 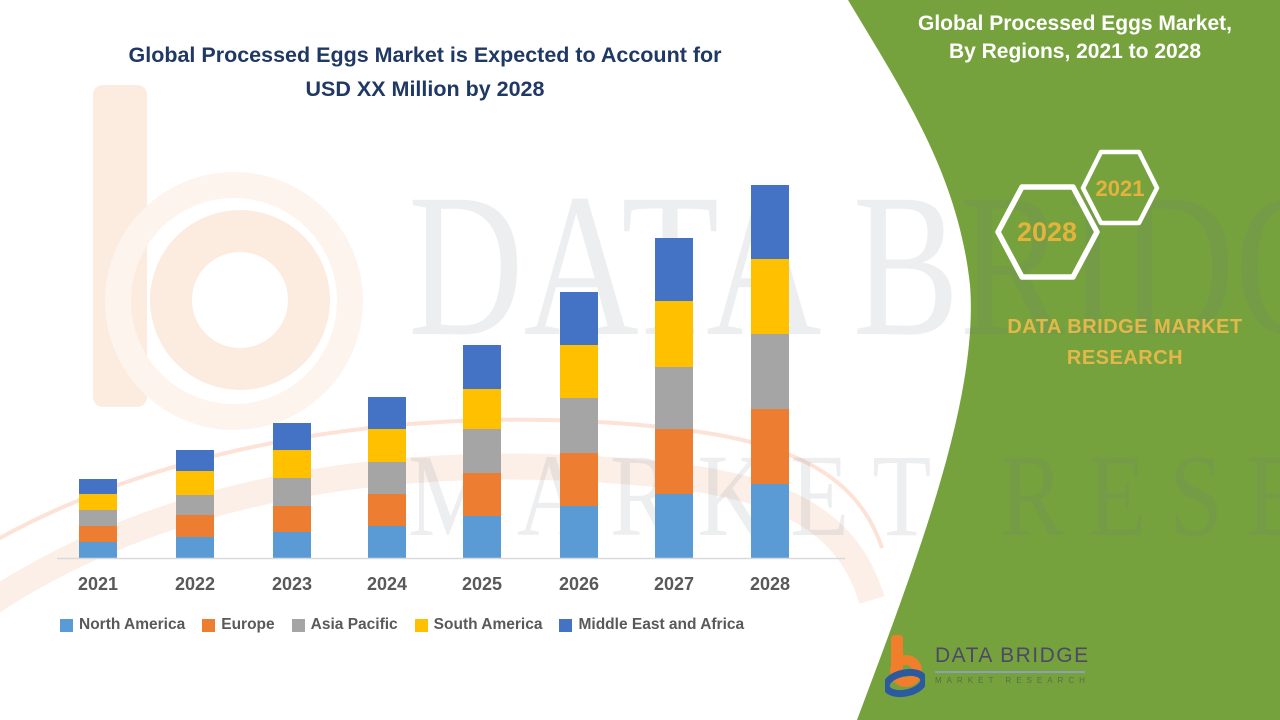 What do you see at coordinates (425, 89) in the screenshot?
I see `chart-title-line2: USD XX Million by 2028` at bounding box center [425, 89].